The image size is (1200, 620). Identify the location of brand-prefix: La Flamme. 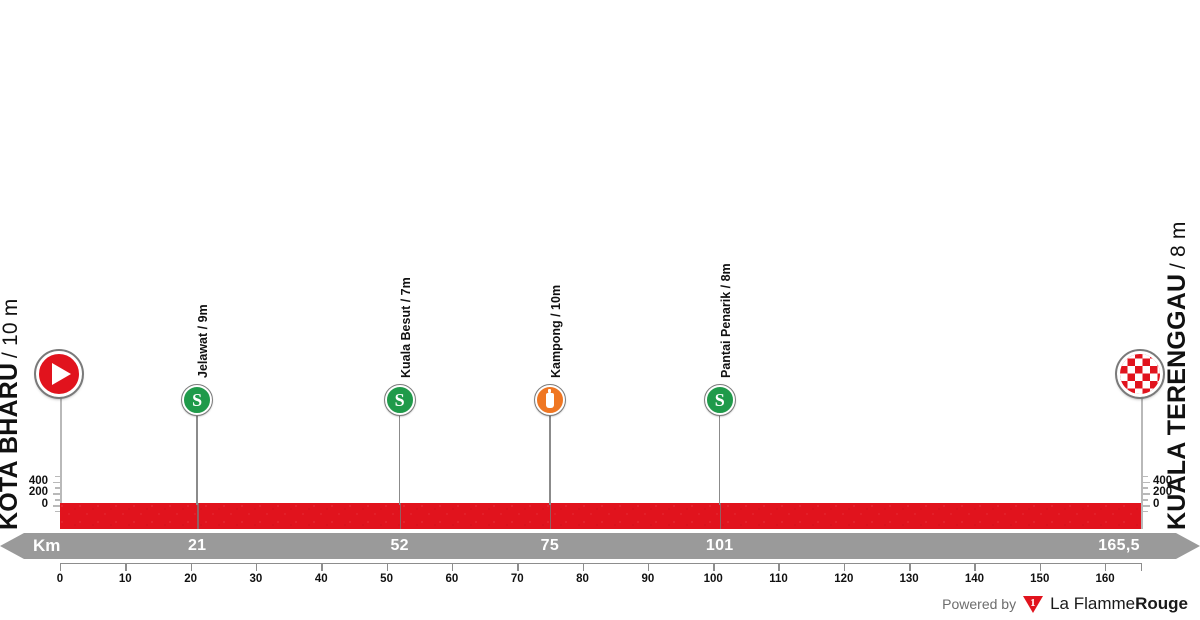
(1093, 603).